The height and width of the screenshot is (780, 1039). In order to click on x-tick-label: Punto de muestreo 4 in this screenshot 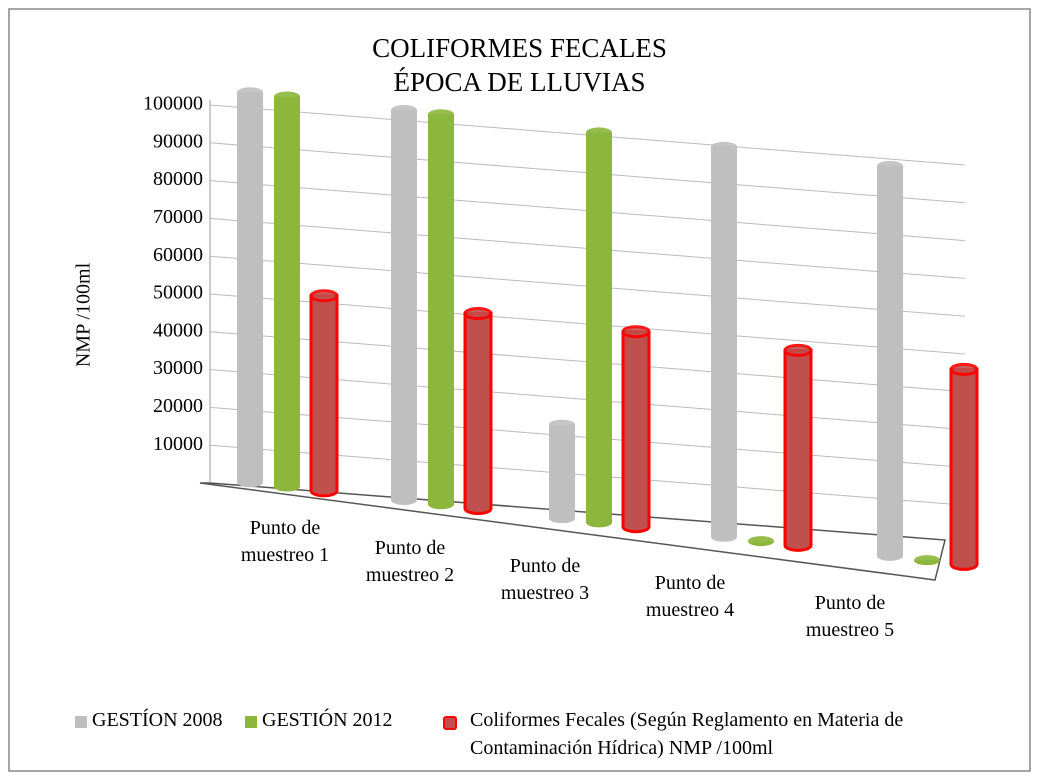, I will do `click(690, 596)`.